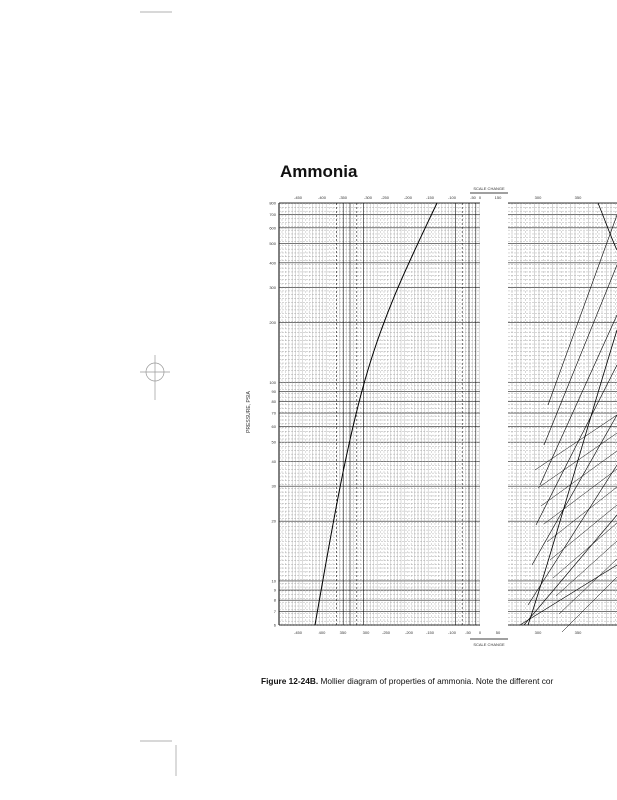  I want to click on y-tick-label: 800, so click(272, 203).